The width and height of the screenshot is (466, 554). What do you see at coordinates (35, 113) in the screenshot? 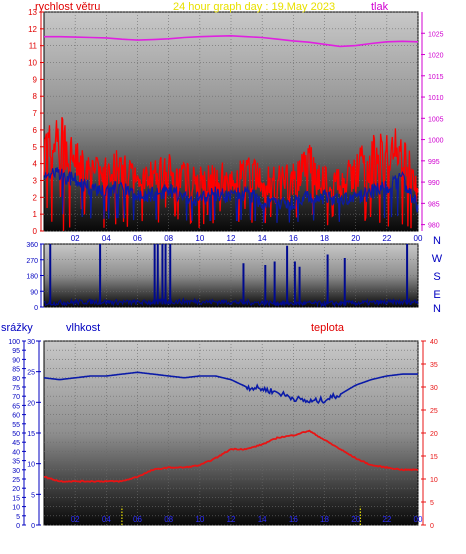
I see `y-tick-label: 7` at bounding box center [35, 113].